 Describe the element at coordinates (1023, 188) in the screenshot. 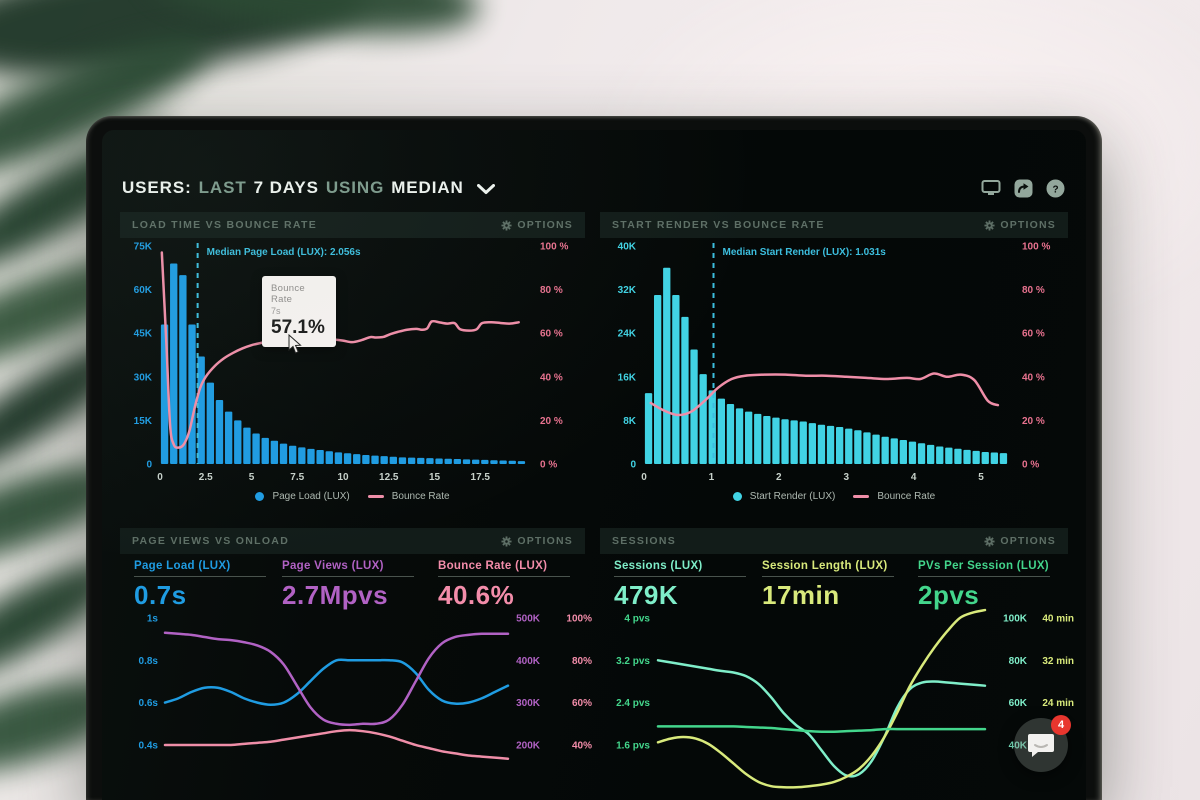

I see `share-icon` at that location.